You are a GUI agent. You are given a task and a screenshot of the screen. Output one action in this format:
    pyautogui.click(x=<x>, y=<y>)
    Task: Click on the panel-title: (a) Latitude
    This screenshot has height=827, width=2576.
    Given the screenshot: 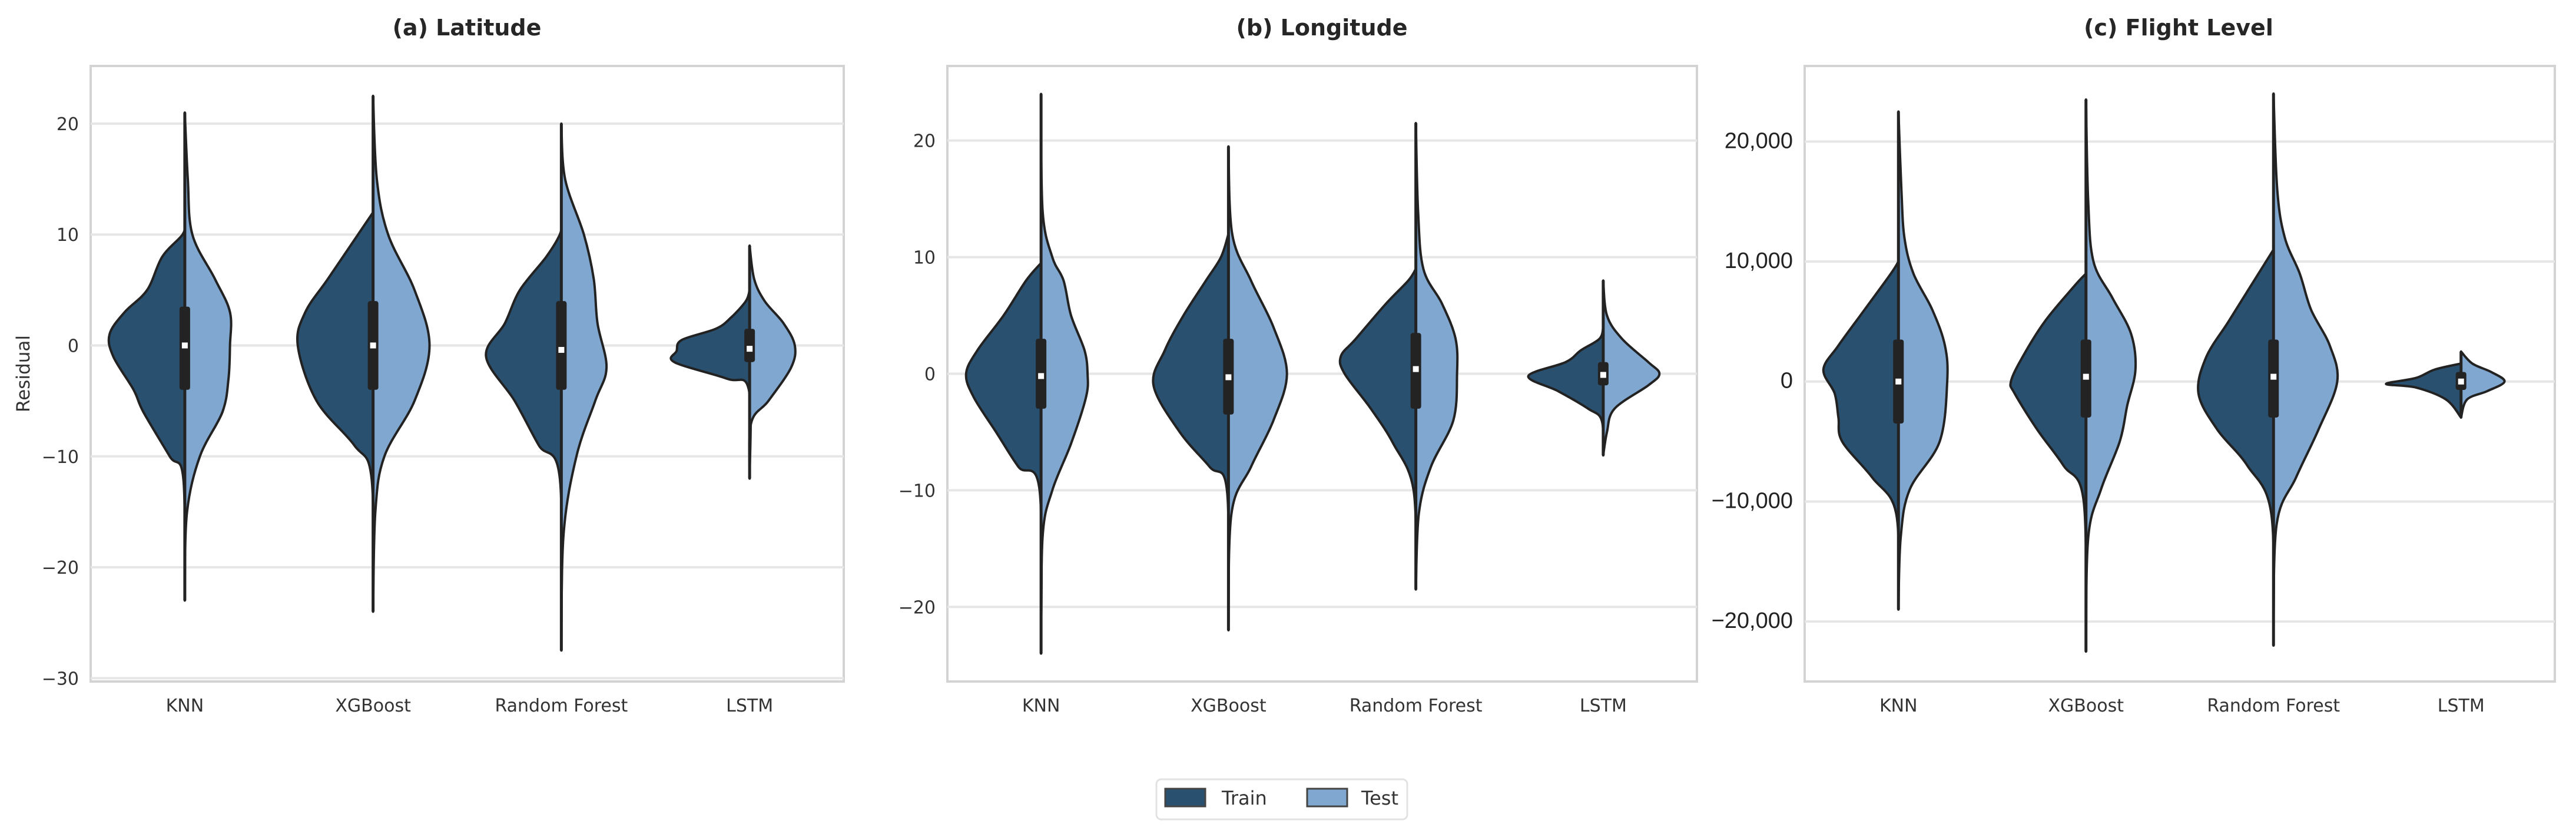 What is the action you would take?
    pyautogui.click(x=467, y=28)
    